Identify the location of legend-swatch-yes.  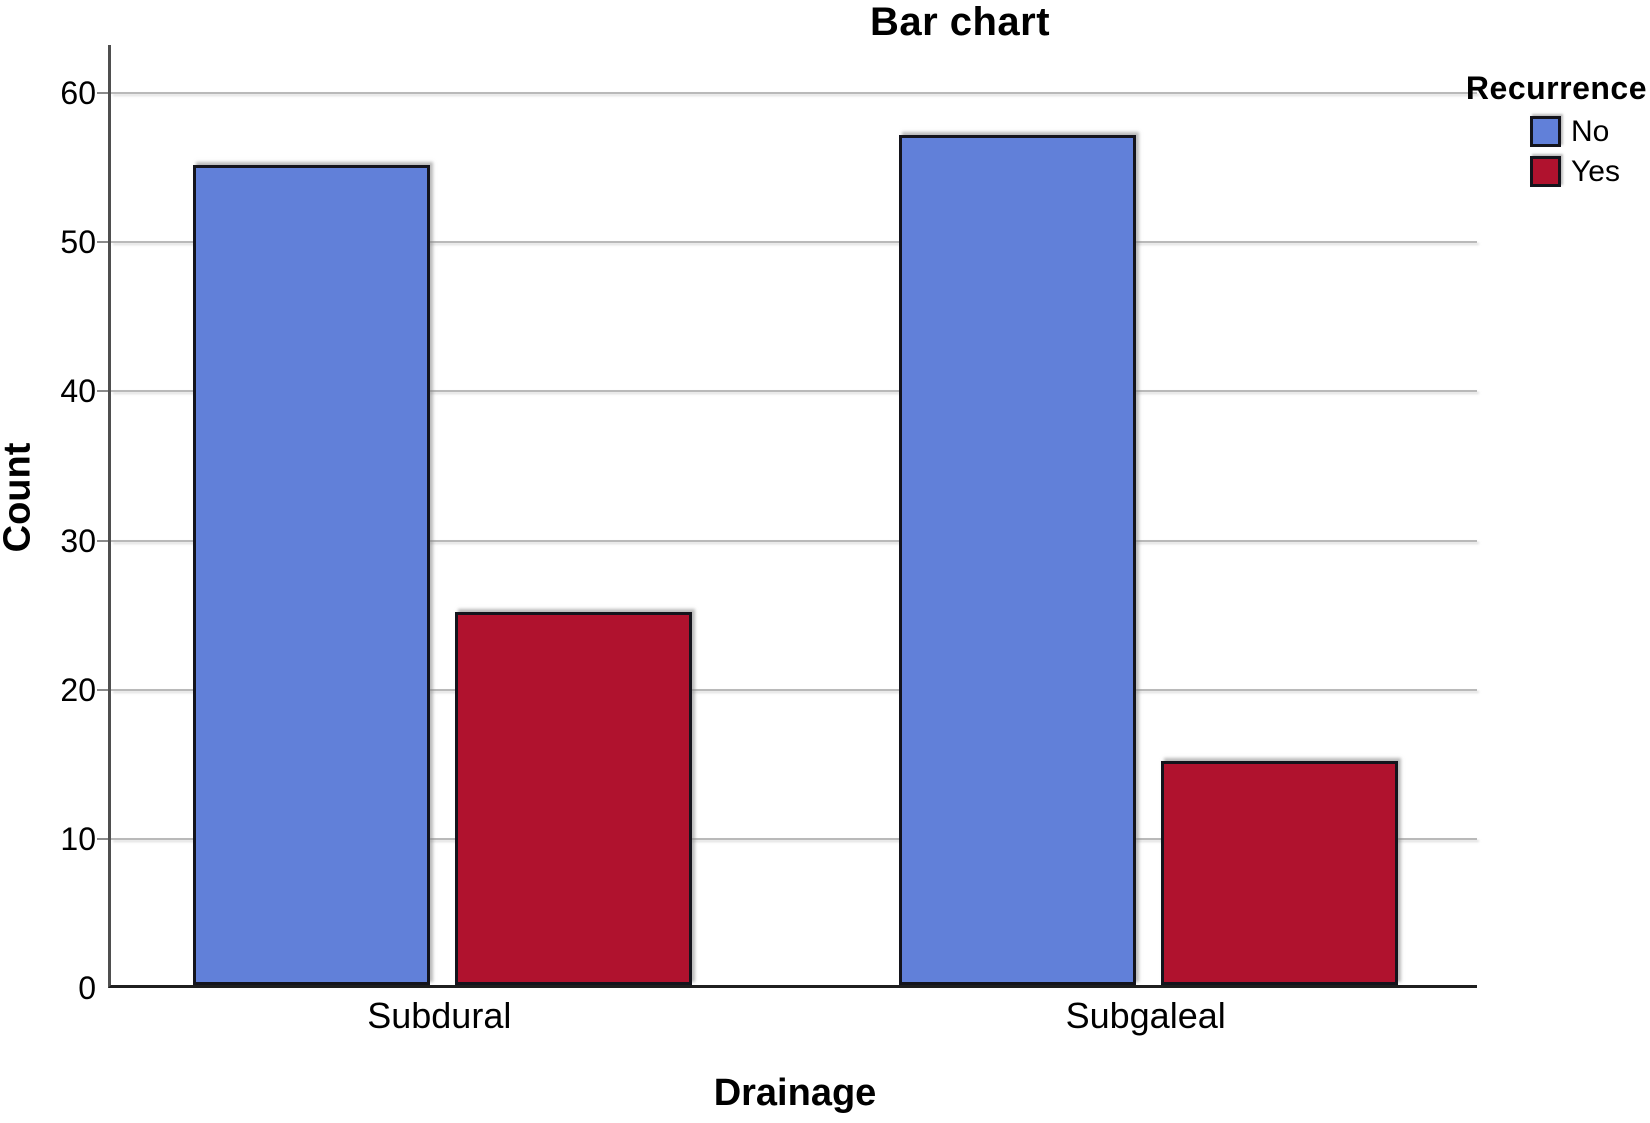
(1545, 171).